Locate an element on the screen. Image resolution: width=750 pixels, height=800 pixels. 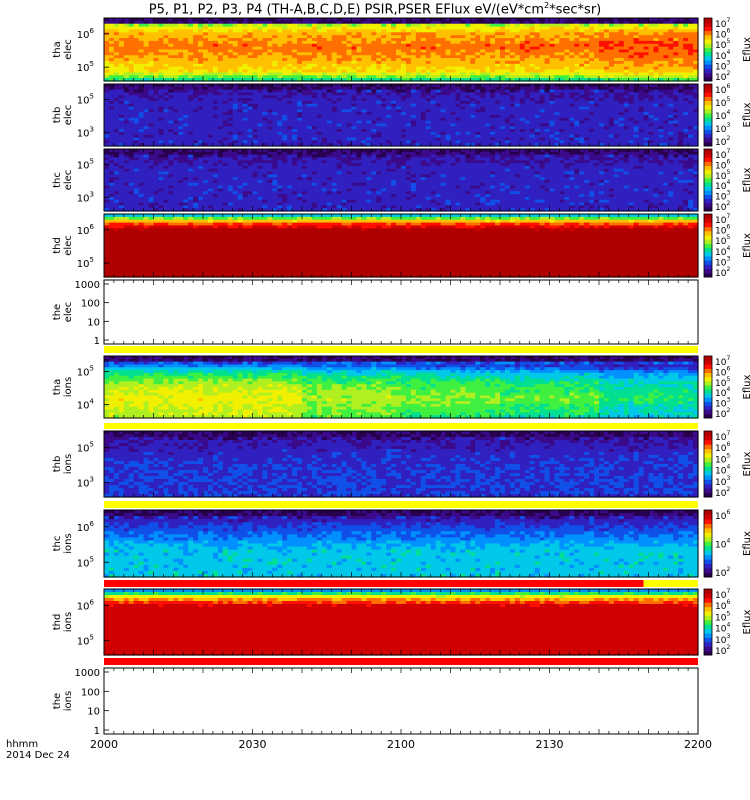
y-tick-label: 10⁵ is located at coordinates (85, 67).